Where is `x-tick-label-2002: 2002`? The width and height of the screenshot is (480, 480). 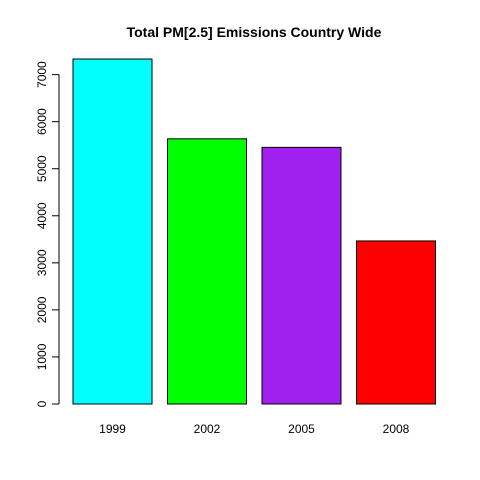
x-tick-label-2002: 2002 is located at coordinates (207, 429).